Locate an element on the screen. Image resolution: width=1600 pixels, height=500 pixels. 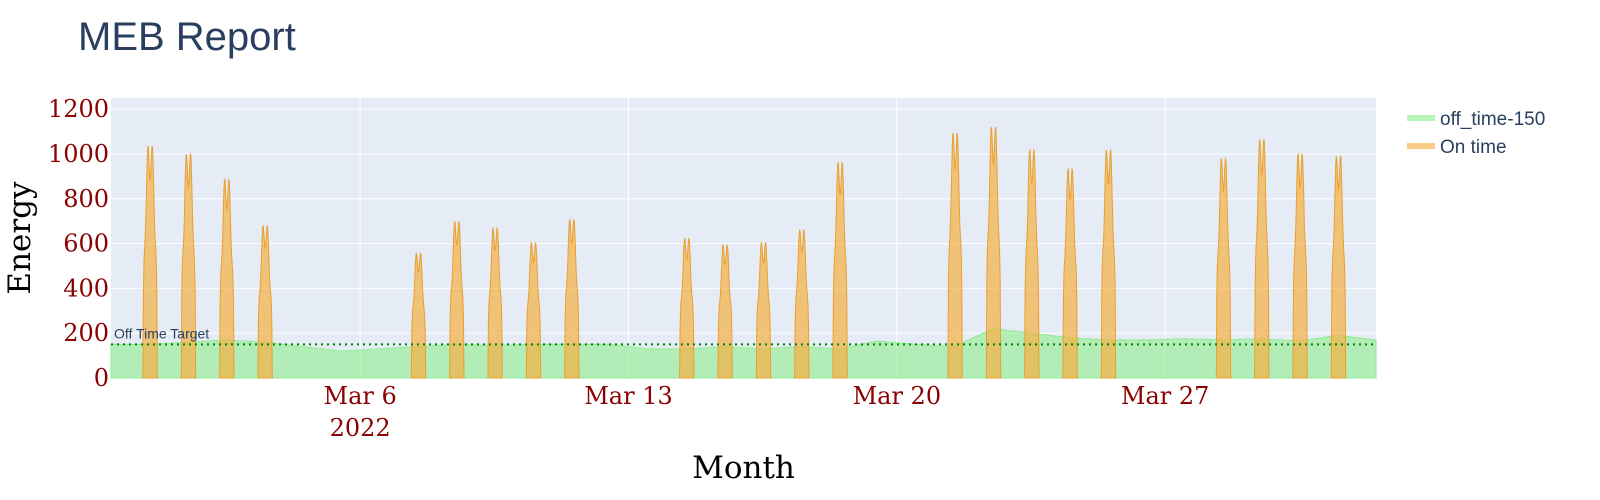
x-tick-label: Mar 20 is located at coordinates (897, 396).